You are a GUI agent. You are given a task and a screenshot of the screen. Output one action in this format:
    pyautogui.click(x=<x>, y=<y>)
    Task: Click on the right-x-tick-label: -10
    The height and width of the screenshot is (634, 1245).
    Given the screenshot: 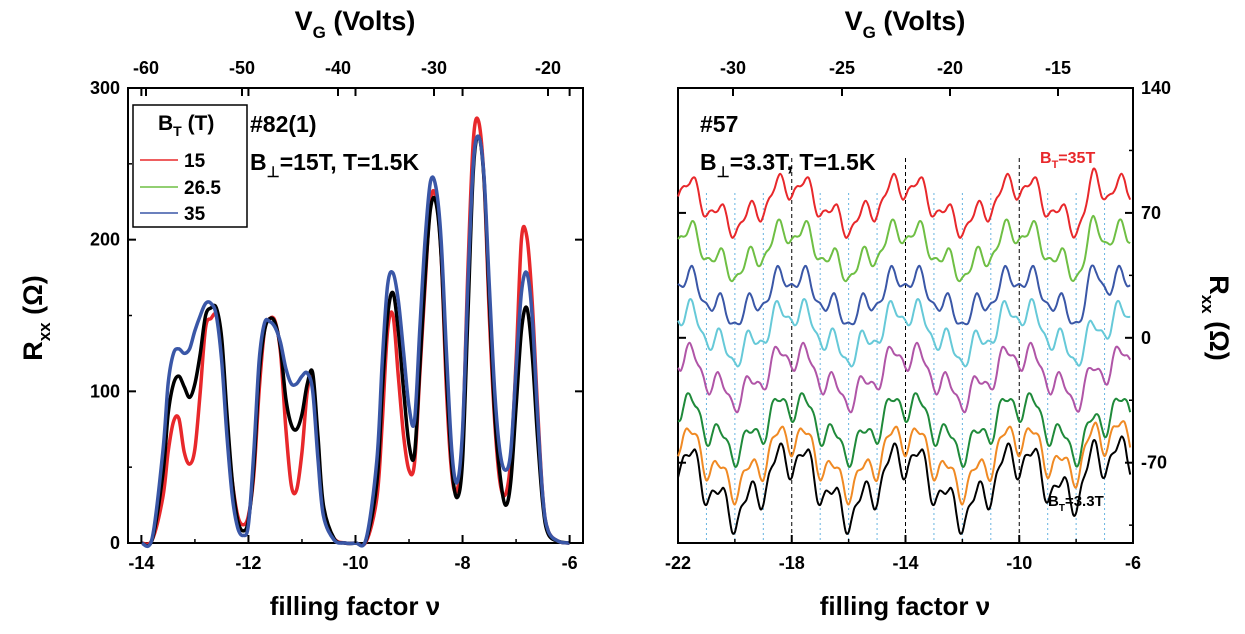 What is the action you would take?
    pyautogui.click(x=1019, y=563)
    